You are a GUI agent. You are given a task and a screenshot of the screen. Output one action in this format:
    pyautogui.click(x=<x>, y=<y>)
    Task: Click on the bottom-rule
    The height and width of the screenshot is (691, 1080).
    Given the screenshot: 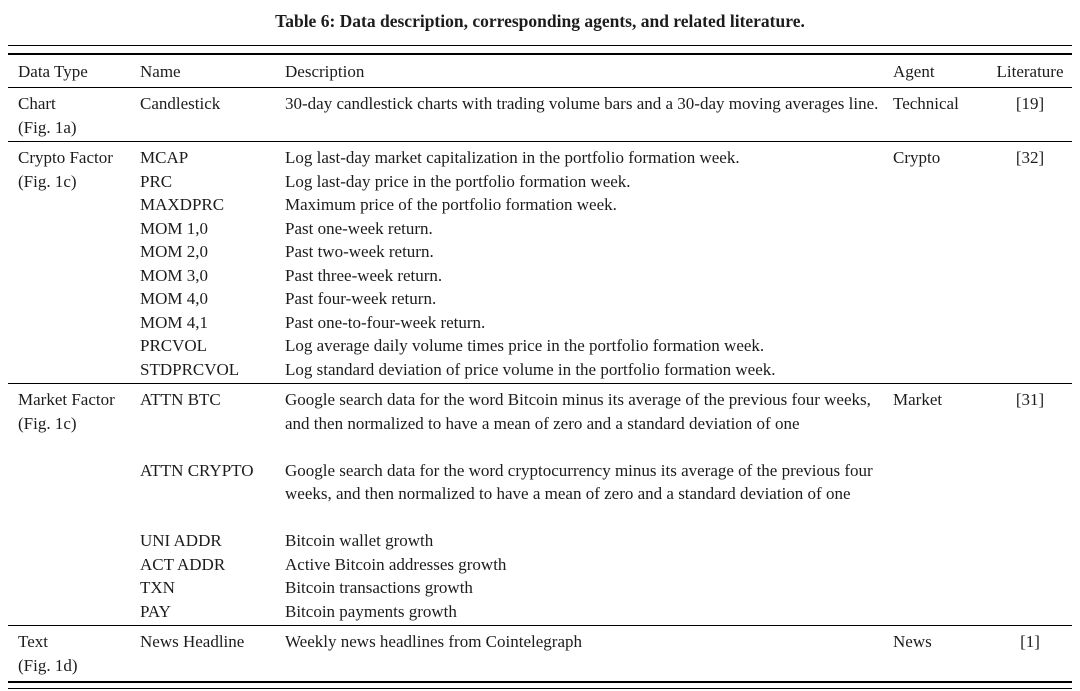 What is the action you would take?
    pyautogui.click(x=540, y=685)
    